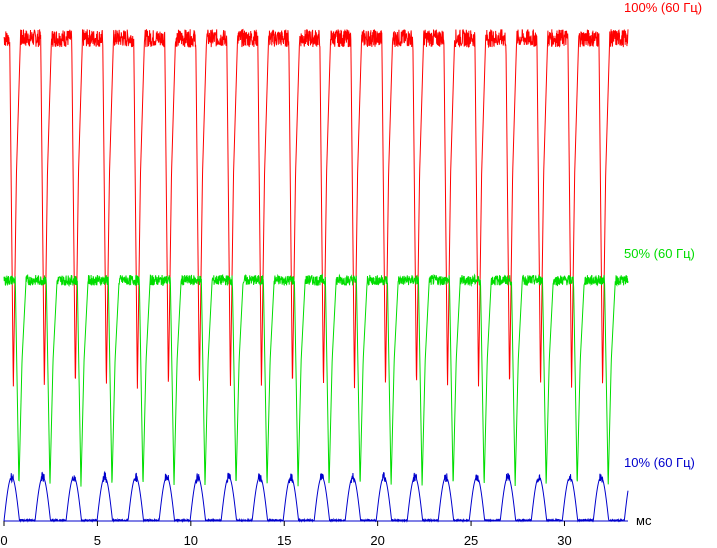 The width and height of the screenshot is (717, 548). Describe the element at coordinates (377, 540) in the screenshot. I see `x-tick-label: 20` at that location.